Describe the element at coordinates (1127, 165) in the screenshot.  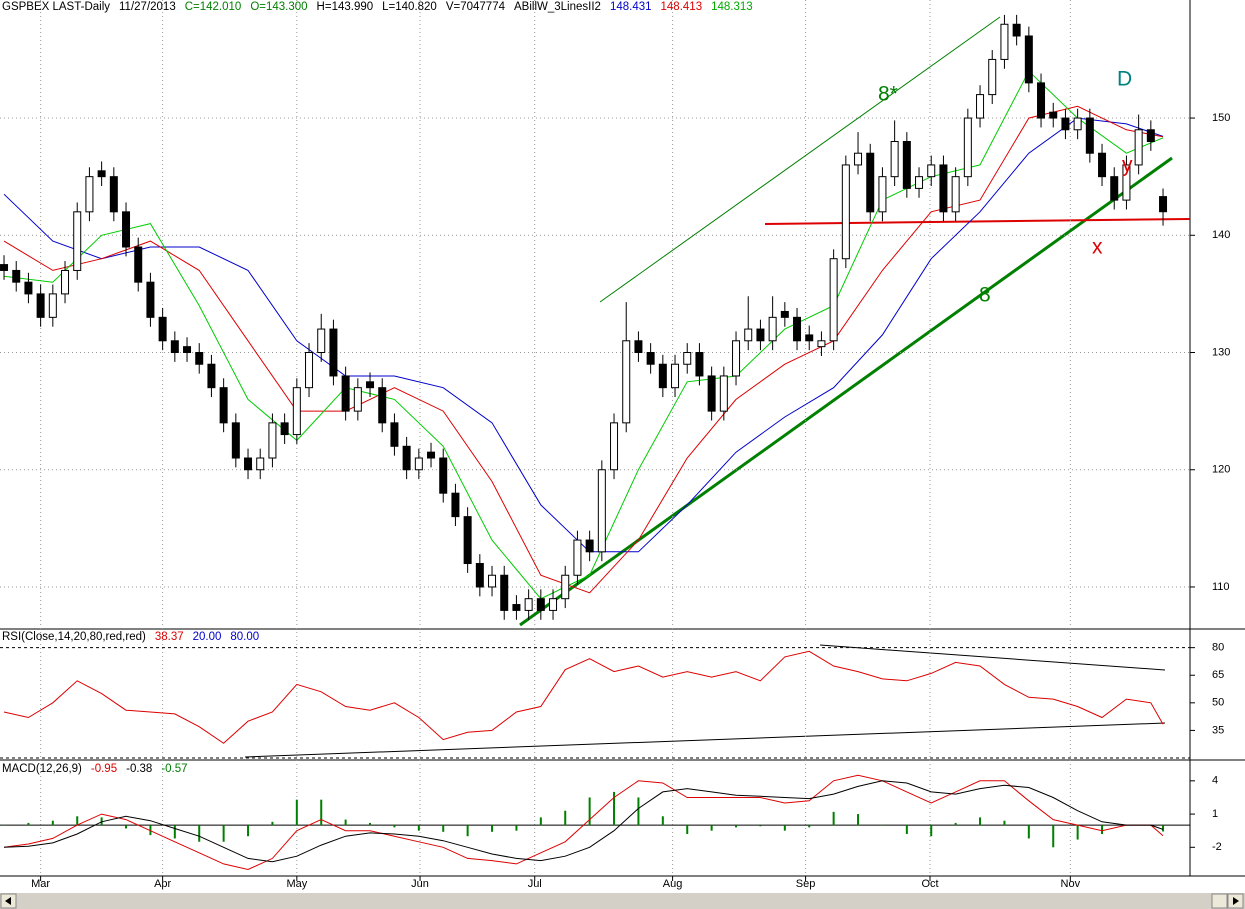
I see `annotation: y` at that location.